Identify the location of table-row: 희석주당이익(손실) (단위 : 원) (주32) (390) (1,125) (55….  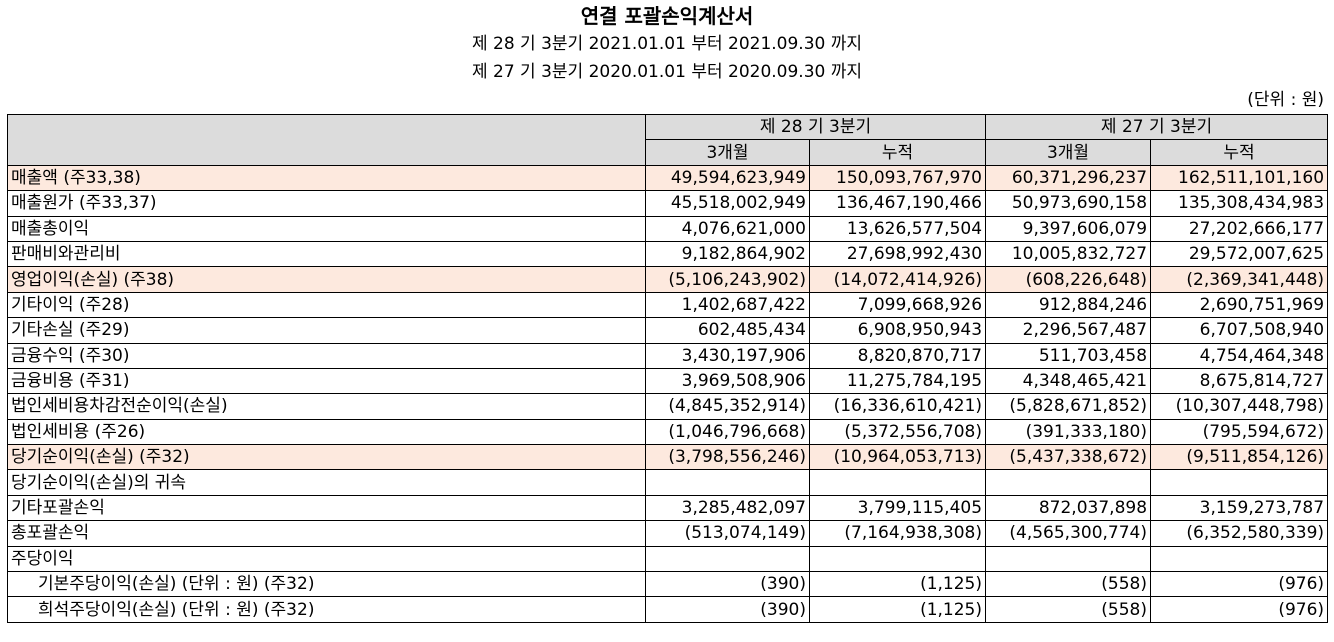
(668, 609).